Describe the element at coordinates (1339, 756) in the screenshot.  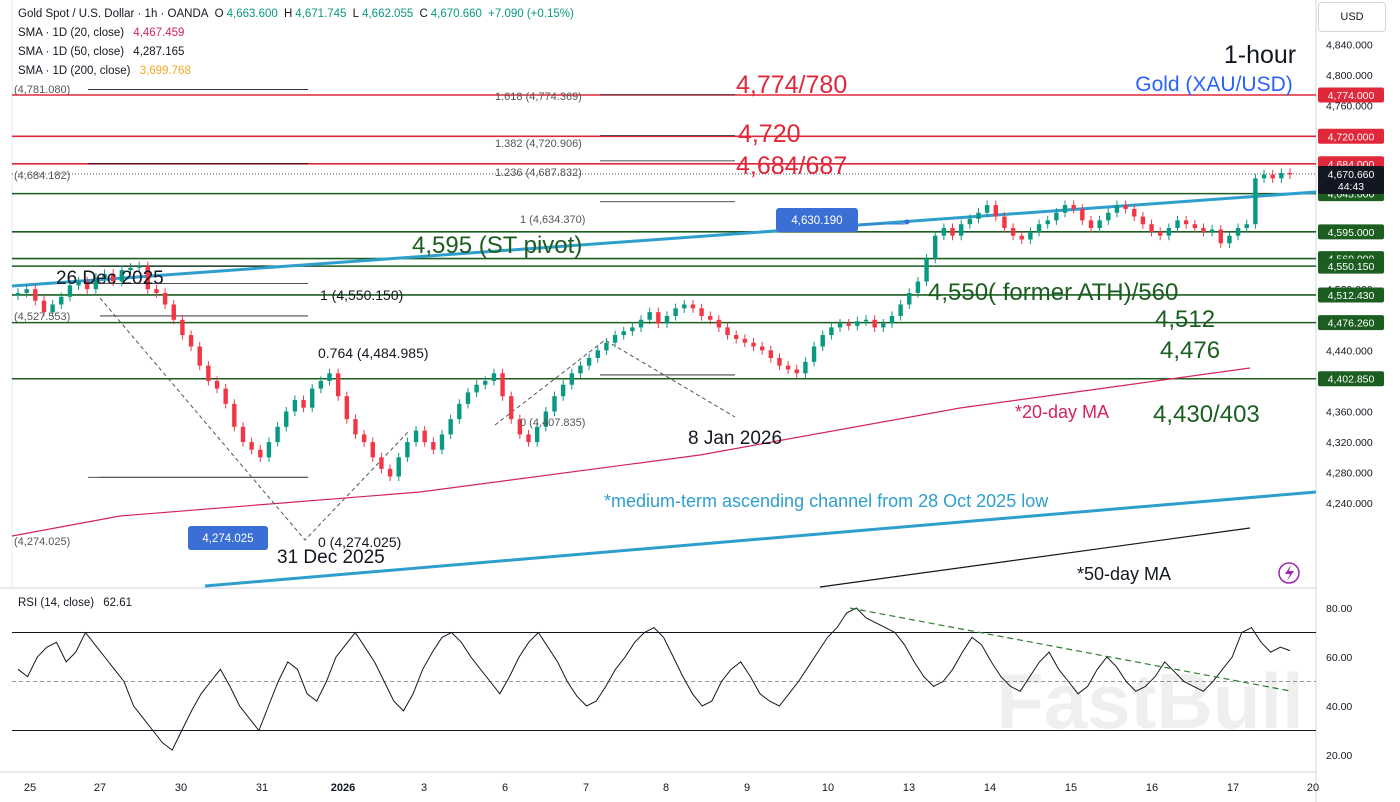
I see `rsi-tick-label: 20.00` at that location.